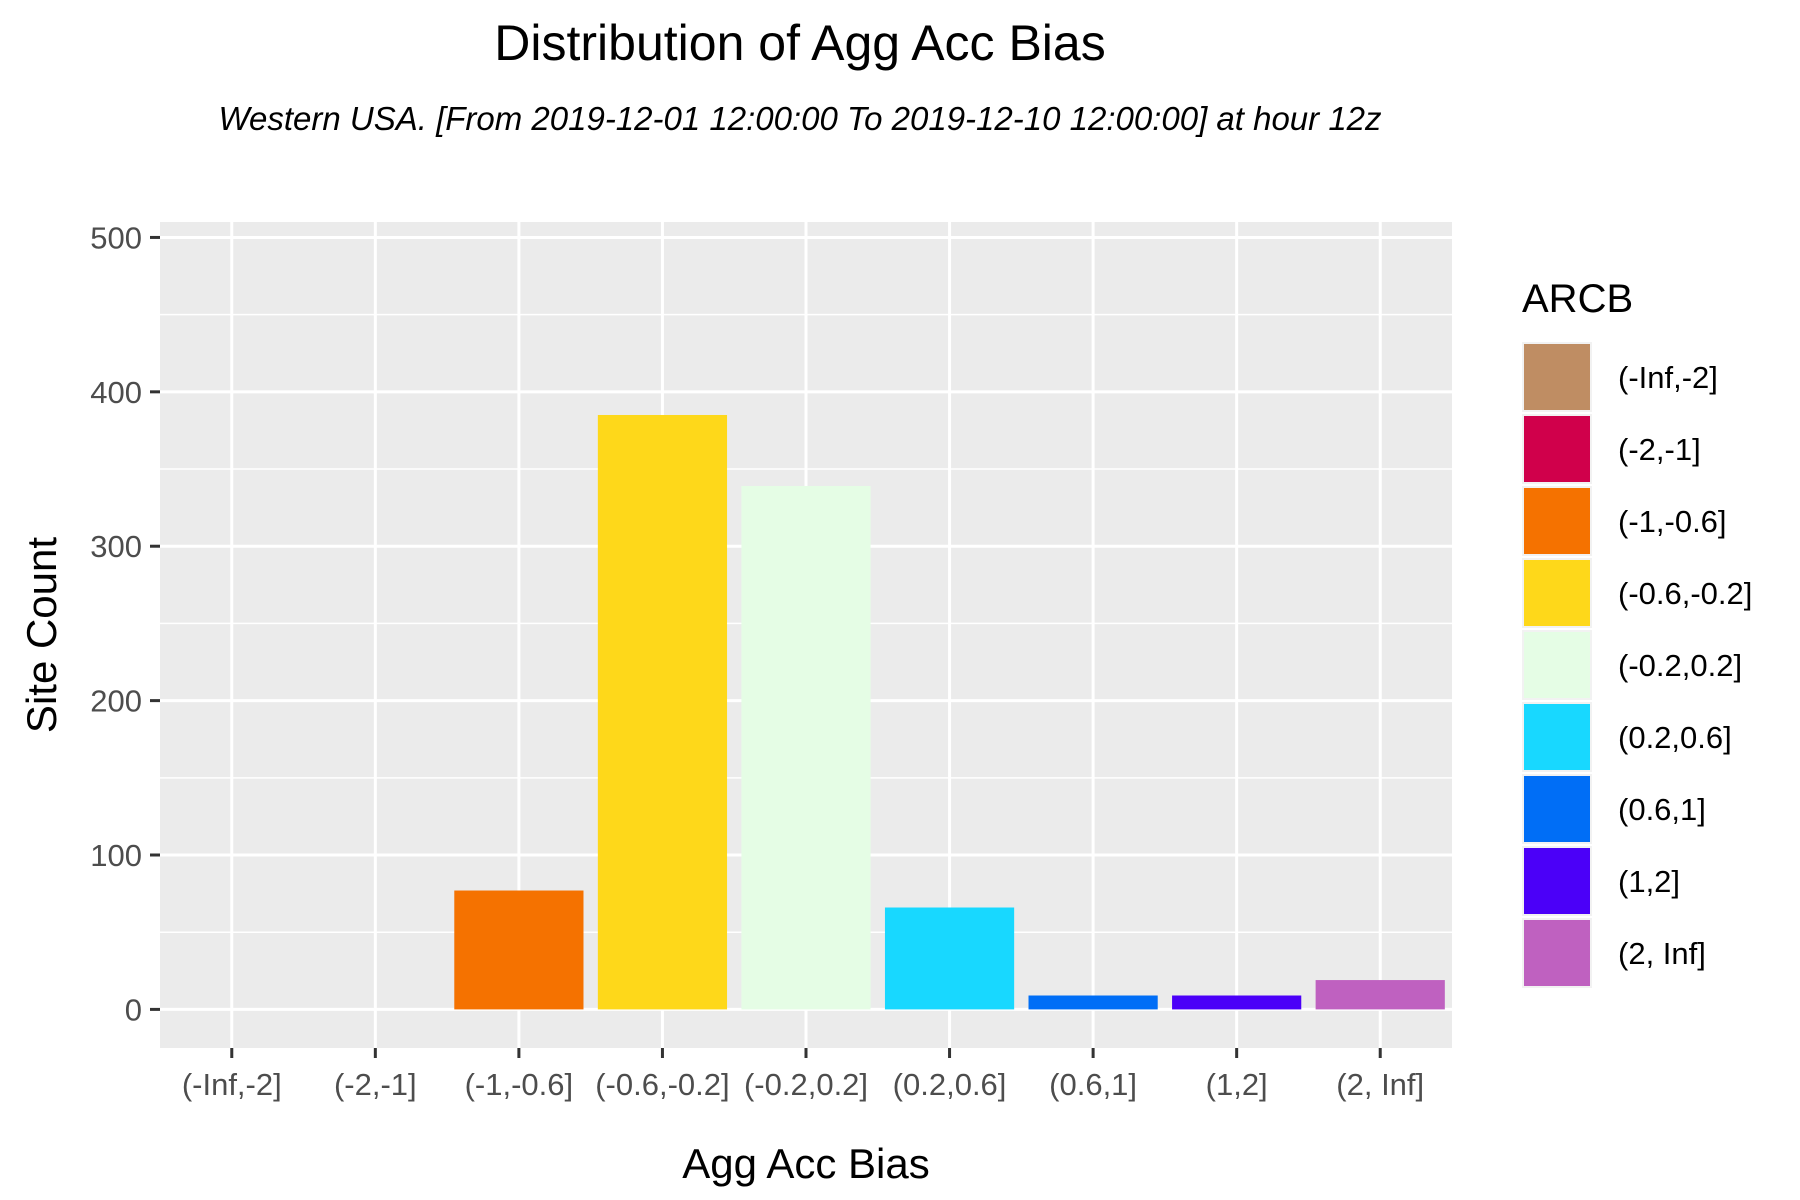  What do you see at coordinates (125, 623) in the screenshot?
I see `y-axis: 0 100 200 300 400 500` at bounding box center [125, 623].